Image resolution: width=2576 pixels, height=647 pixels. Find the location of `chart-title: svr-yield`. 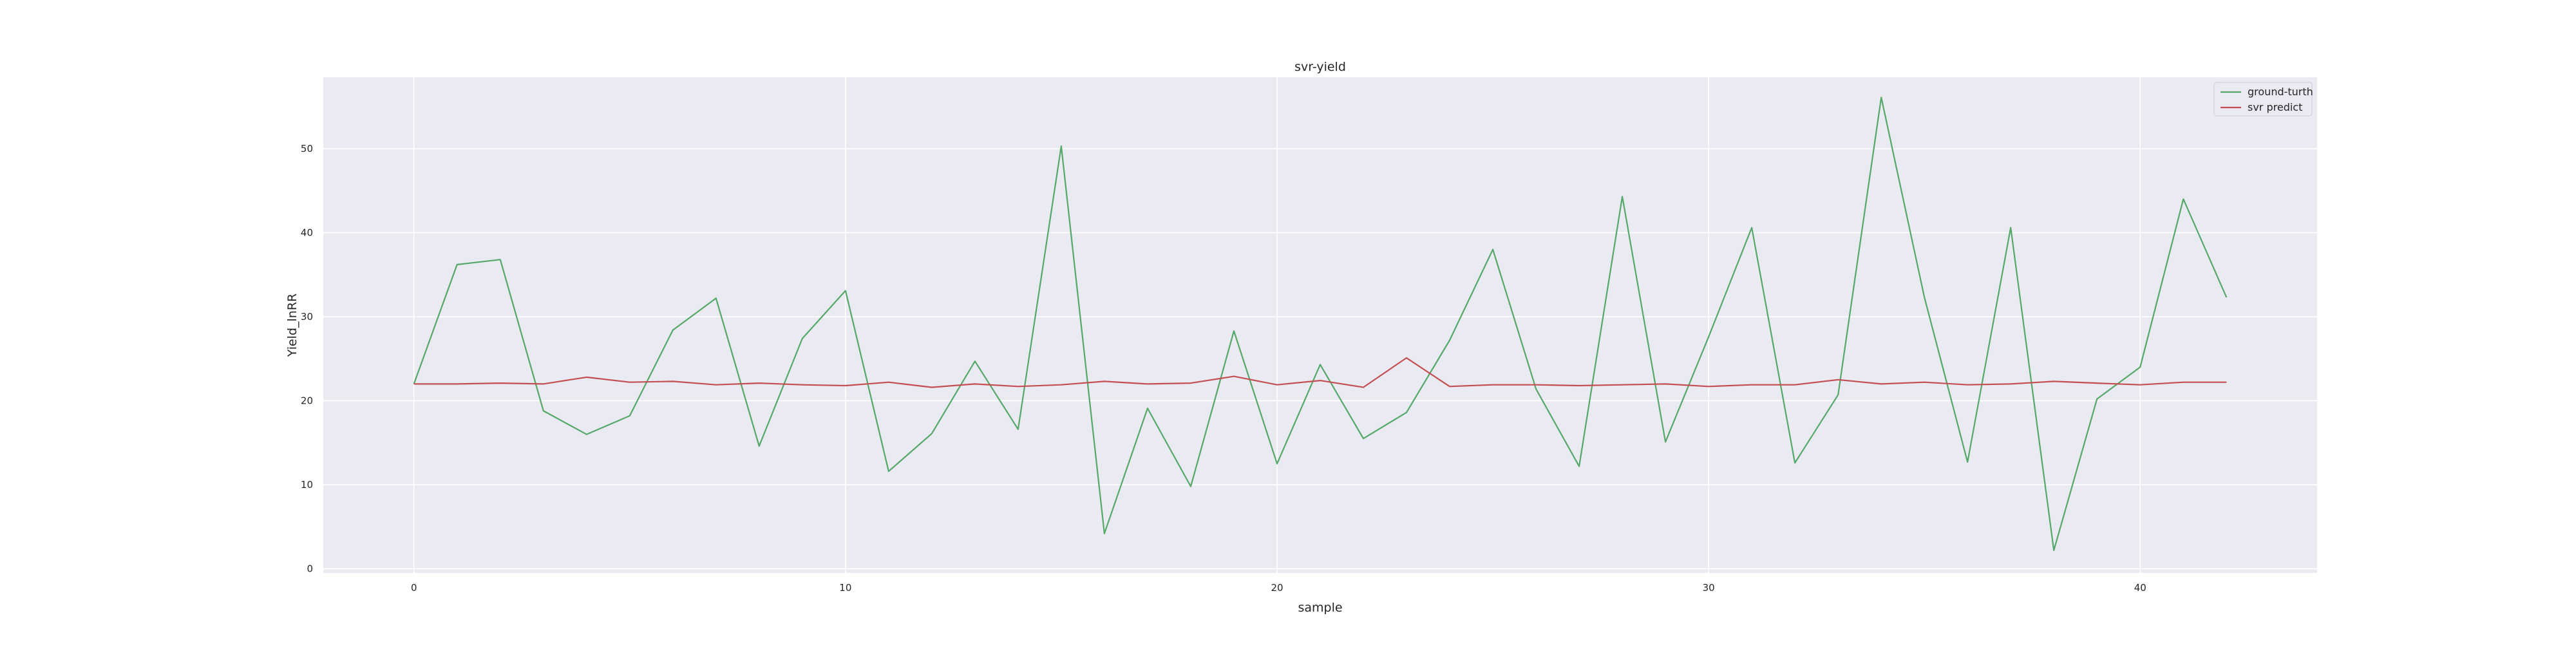

chart-title: svr-yield is located at coordinates (1320, 67).